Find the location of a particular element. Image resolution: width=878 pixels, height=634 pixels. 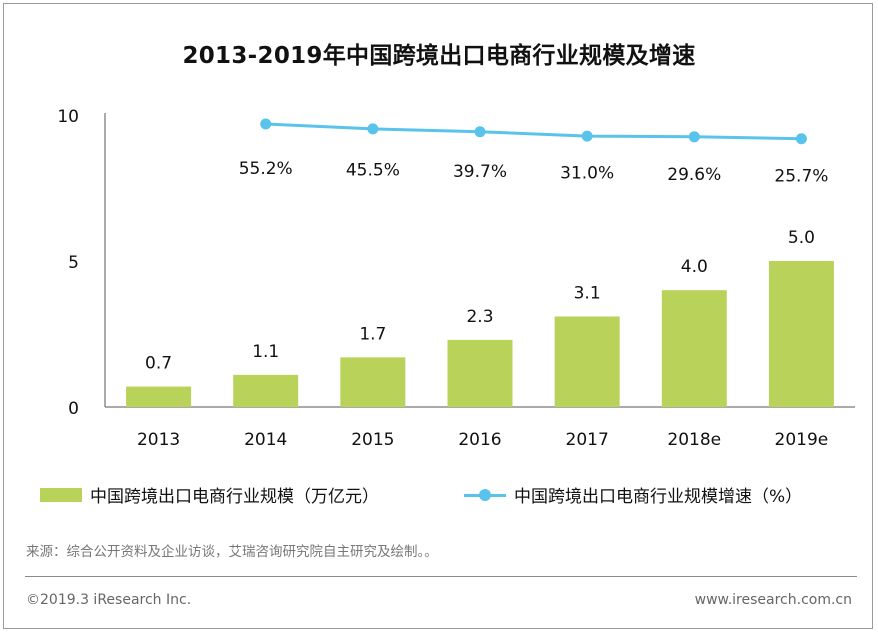

bar-value-label: 2.3 is located at coordinates (479, 317).